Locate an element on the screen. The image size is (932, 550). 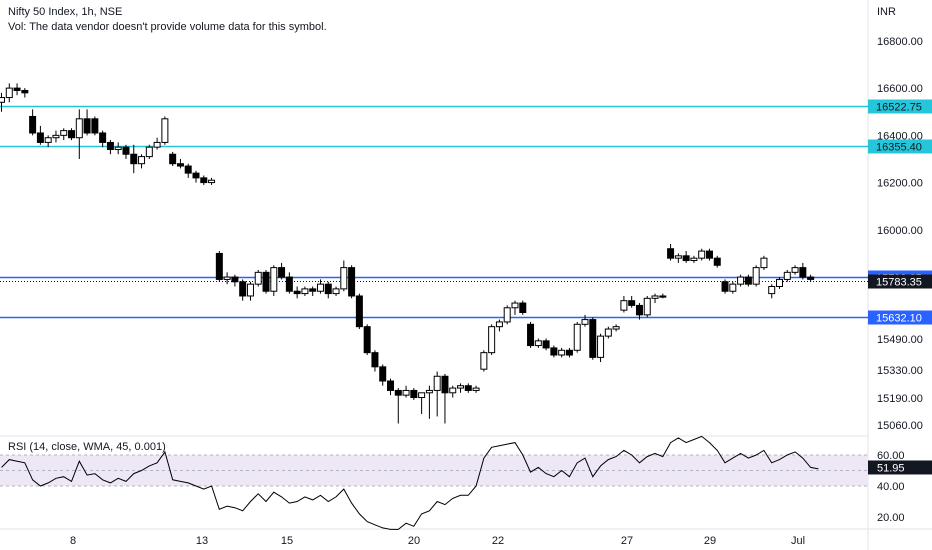
time-tick-label: 15 is located at coordinates (287, 541).